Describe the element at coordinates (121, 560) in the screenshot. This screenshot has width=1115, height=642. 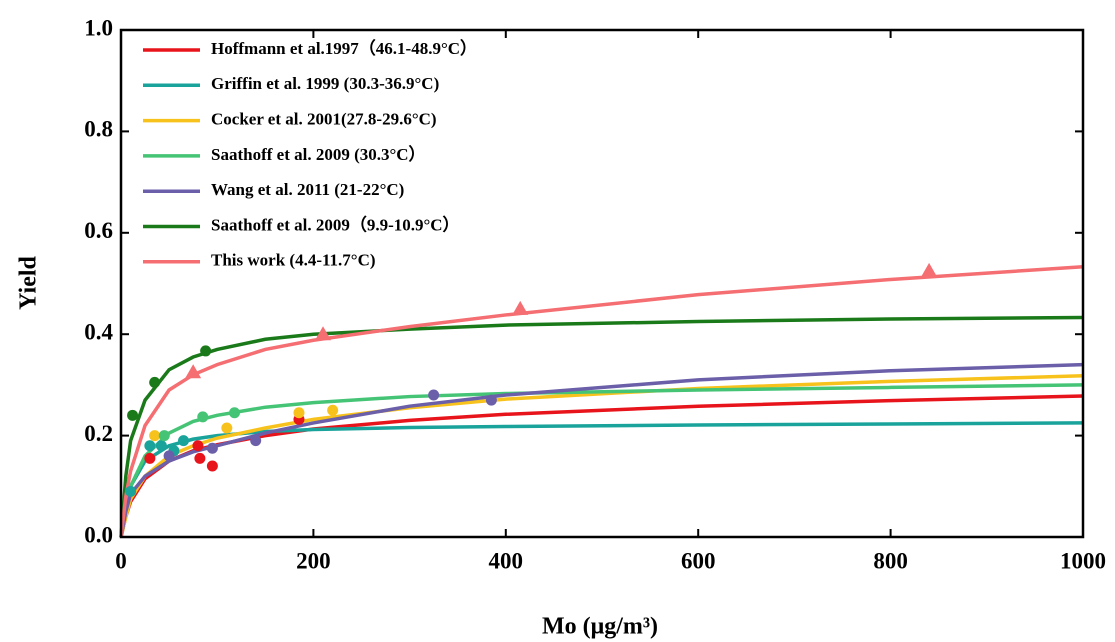
I see `x-tick-label: 0` at that location.